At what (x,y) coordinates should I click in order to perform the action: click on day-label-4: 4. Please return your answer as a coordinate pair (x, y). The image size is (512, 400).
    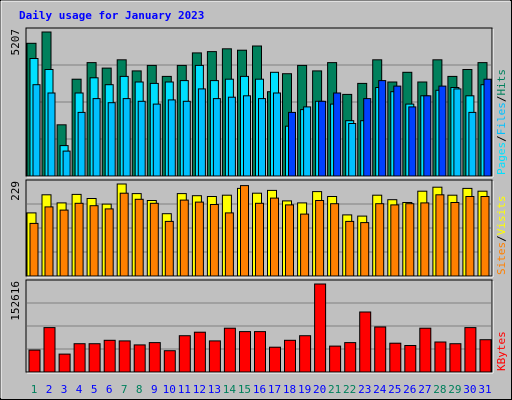
    Looking at the image, I should click on (79, 389).